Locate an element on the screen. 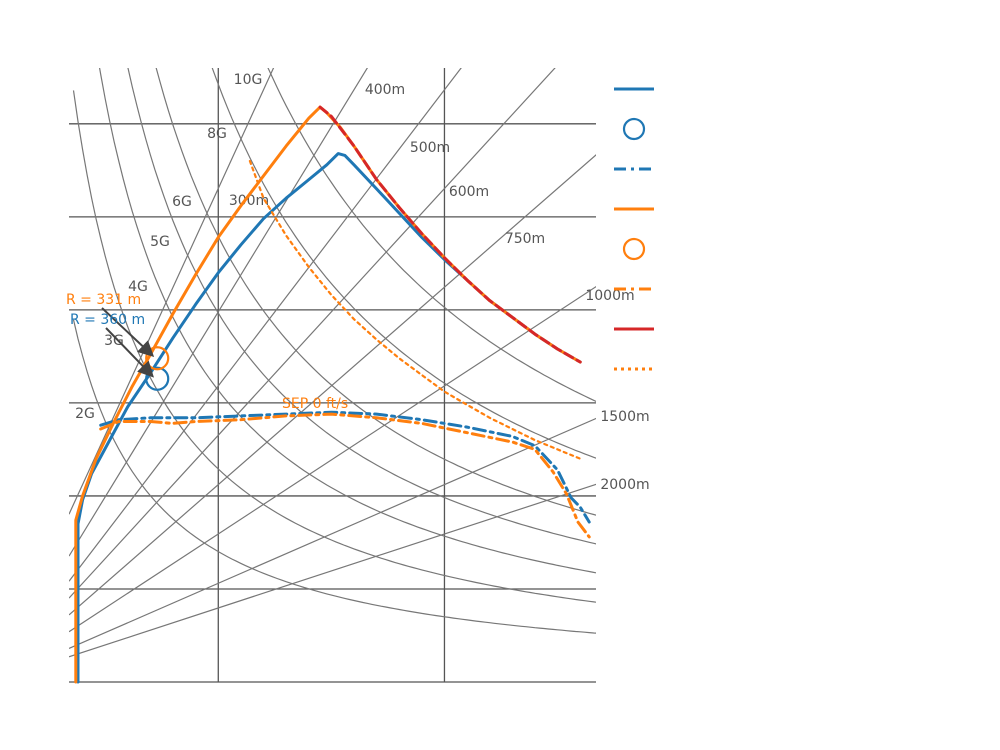  y-tick-label: 20 is located at coordinates (53, 310).